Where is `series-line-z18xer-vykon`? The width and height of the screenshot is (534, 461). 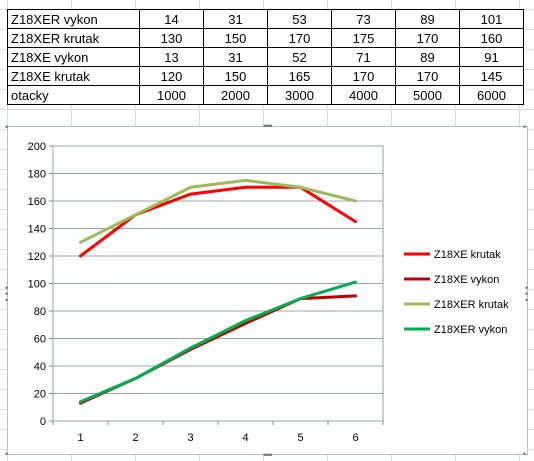
series-line-z18xer-vykon is located at coordinates (218, 342).